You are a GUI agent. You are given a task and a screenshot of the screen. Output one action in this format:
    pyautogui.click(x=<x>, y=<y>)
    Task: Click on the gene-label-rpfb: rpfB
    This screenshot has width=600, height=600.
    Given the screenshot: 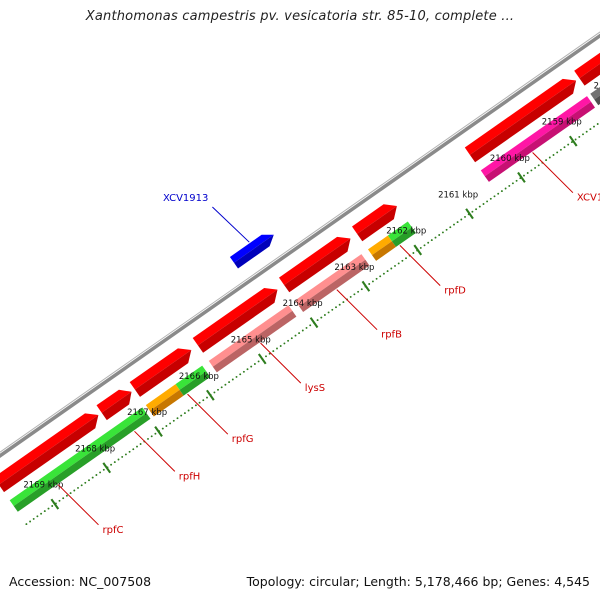 What is the action you would take?
    pyautogui.click(x=391, y=335)
    